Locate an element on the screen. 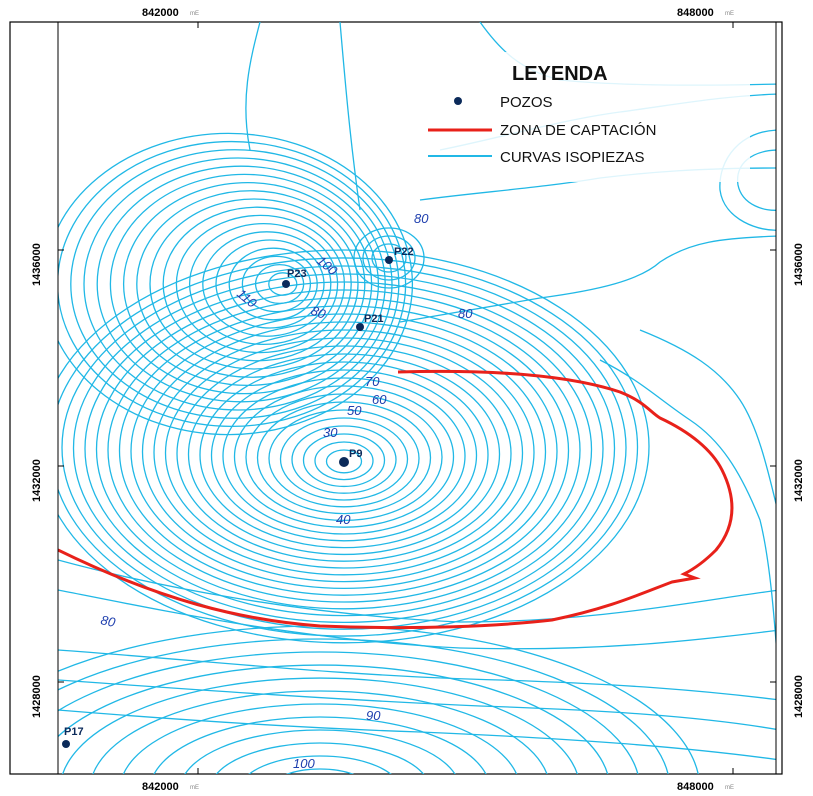 The image size is (813, 796). coord-bottom: 842000 mE 848000 mE is located at coordinates (438, 787).